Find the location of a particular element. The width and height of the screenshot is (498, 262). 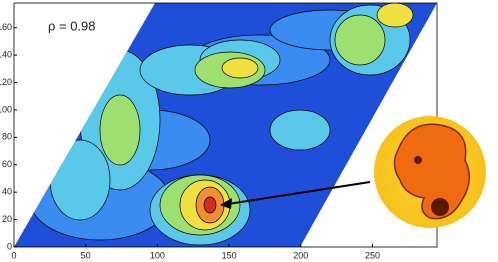

x-tick-label: 100 is located at coordinates (157, 255).